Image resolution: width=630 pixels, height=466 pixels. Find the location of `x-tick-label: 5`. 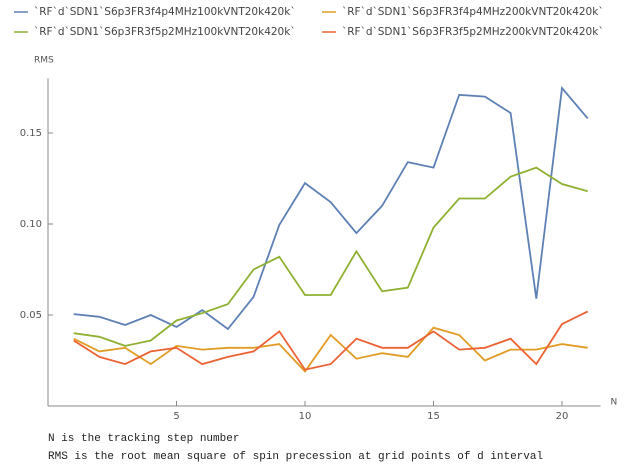

x-tick-label: 5 is located at coordinates (176, 416).